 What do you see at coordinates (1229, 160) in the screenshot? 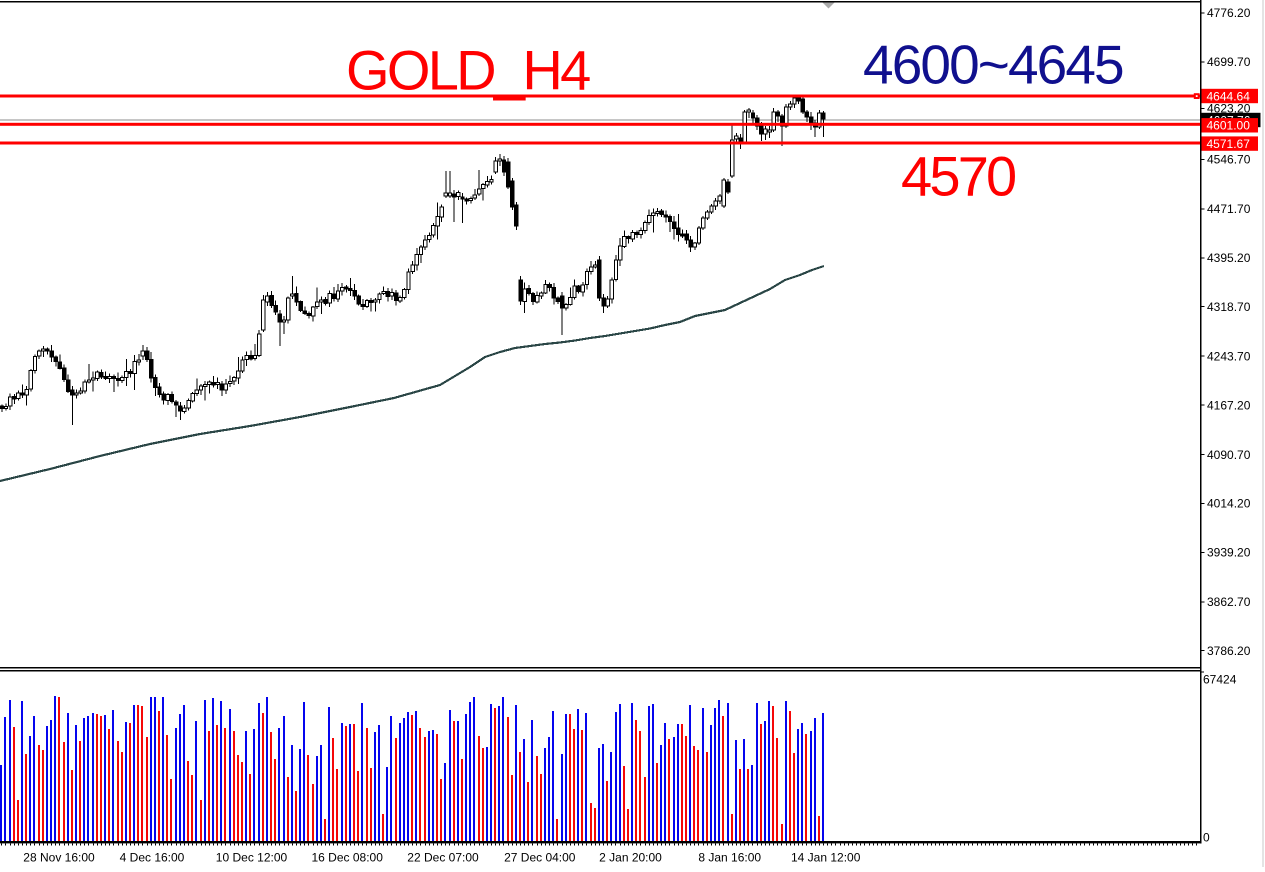
I see `svg-text: 4546.70` at bounding box center [1229, 160].